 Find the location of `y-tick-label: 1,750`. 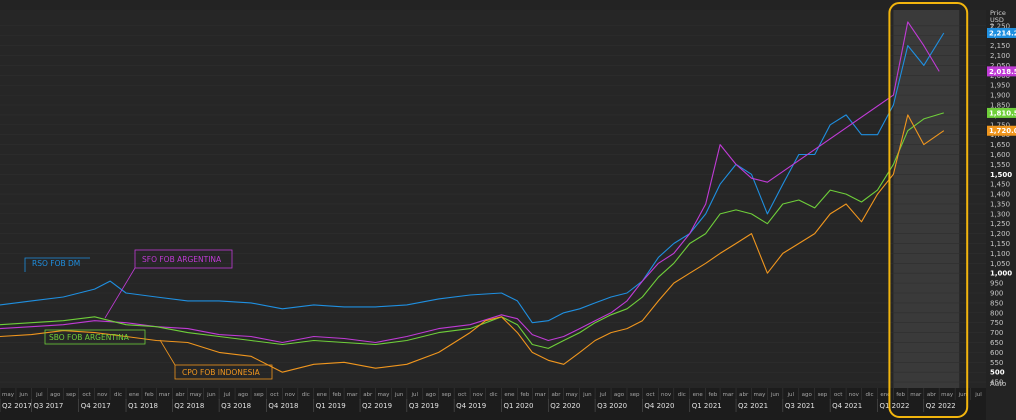

y-tick-label: 1,750 is located at coordinates (1000, 125).